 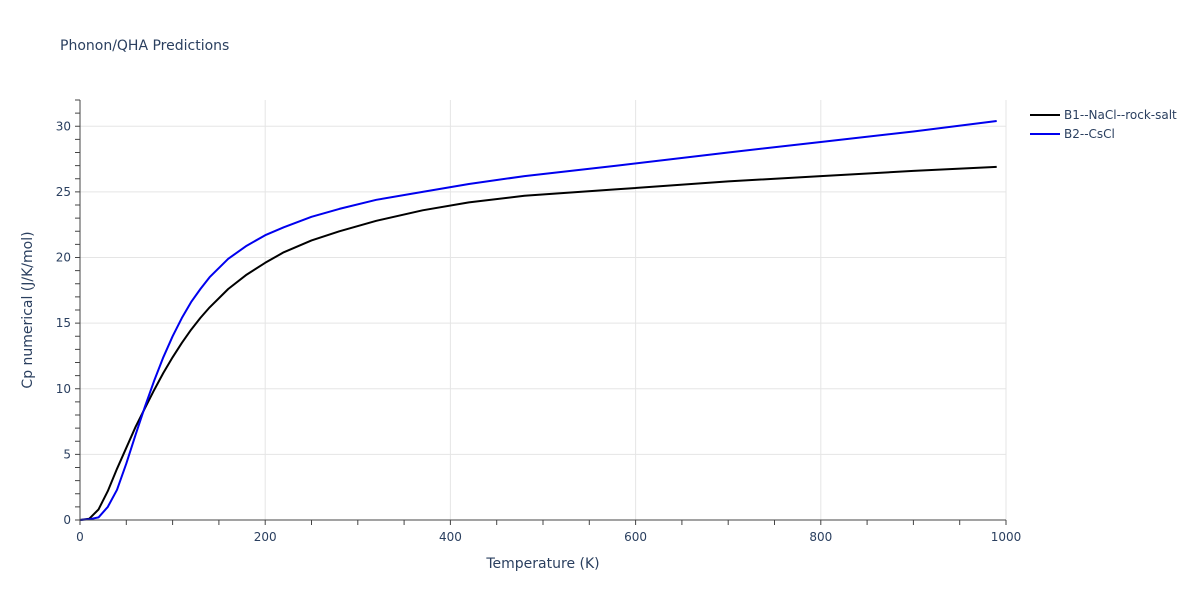 What do you see at coordinates (63, 389) in the screenshot?
I see `y-tick-label: 10` at bounding box center [63, 389].